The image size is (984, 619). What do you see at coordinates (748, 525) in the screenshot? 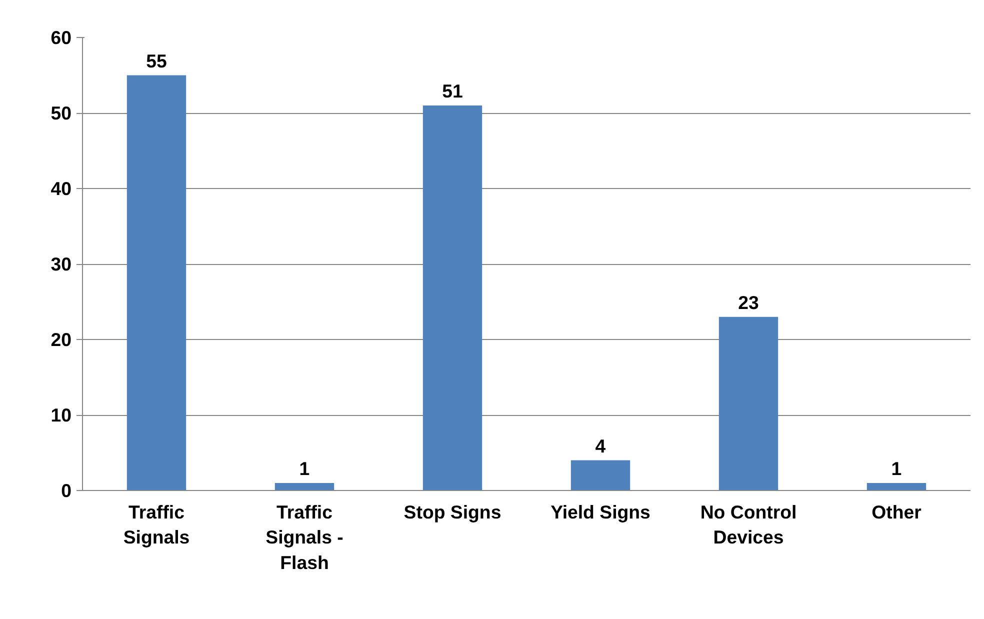
I see `x-tick-label: No Control Devices` at bounding box center [748, 525].